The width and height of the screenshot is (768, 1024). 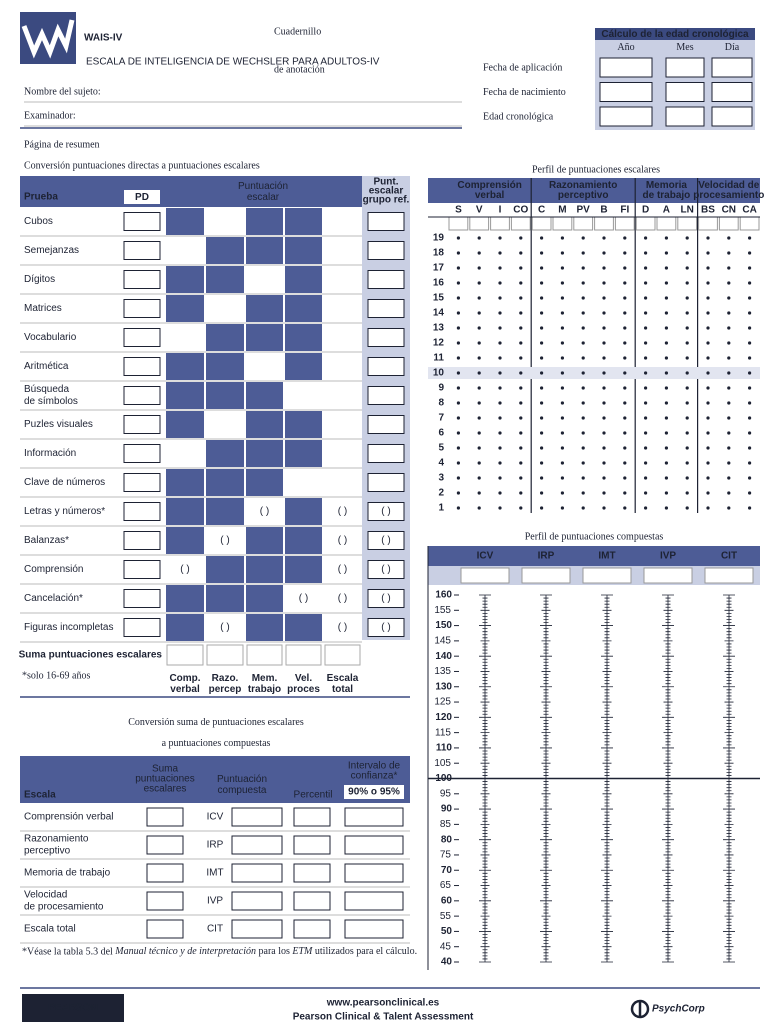 What do you see at coordinates (386, 200) in the screenshot?
I see `column-header: grupo ref.` at bounding box center [386, 200].